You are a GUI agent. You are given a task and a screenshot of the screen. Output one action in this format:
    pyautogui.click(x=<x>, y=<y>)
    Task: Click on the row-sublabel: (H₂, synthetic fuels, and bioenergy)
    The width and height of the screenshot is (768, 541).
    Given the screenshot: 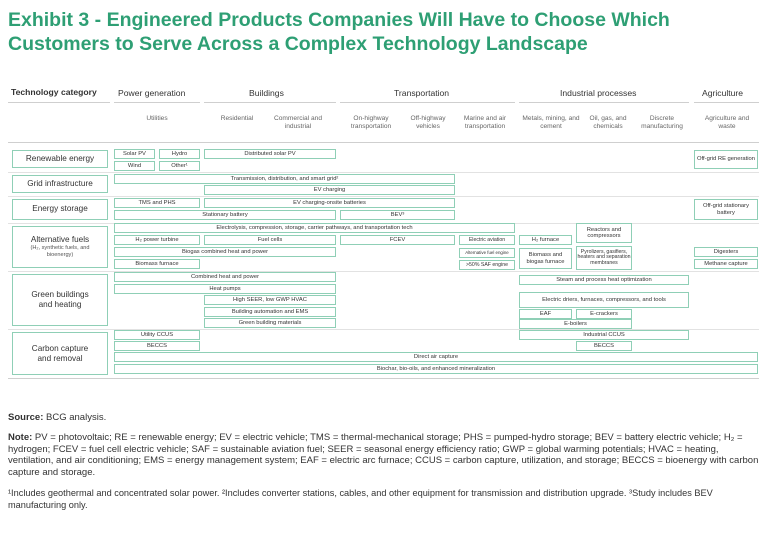 What is the action you would take?
    pyautogui.click(x=60, y=251)
    